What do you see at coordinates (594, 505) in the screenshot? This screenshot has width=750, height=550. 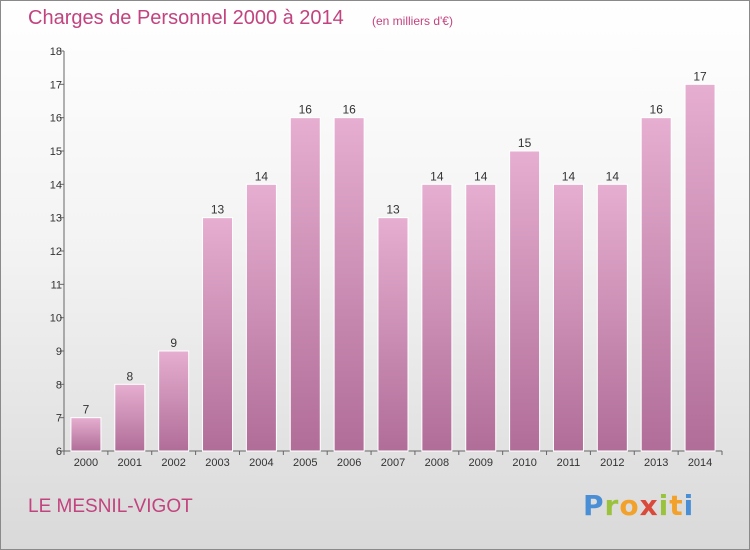 I see `logo-letter: P` at bounding box center [594, 505].